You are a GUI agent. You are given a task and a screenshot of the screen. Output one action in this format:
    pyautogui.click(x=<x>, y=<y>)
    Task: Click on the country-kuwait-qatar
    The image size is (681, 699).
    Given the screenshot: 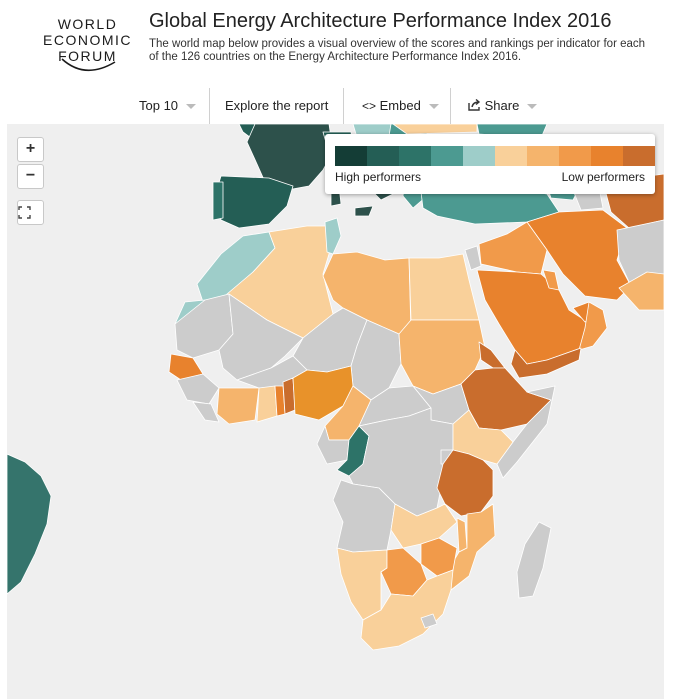 What is the action you would take?
    pyautogui.click(x=551, y=280)
    